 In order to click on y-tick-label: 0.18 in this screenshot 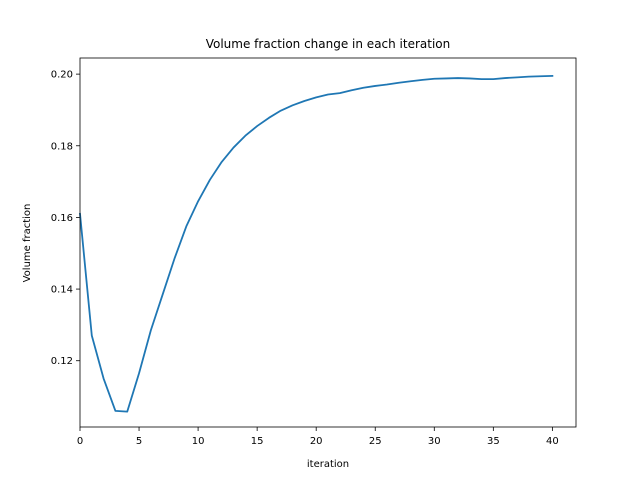, I will do `click(62, 146)`.